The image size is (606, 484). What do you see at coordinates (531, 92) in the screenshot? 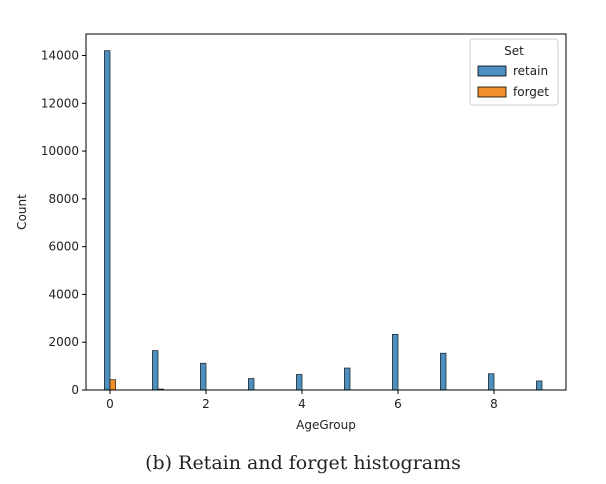
I see `legend-entry-forget: forget` at bounding box center [531, 92].